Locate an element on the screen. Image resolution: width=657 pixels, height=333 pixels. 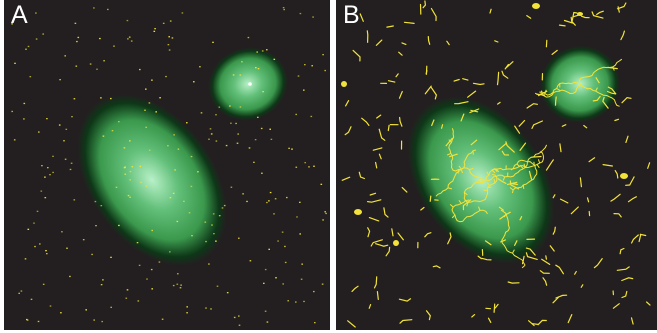
large-green-ellipse is located at coordinates (152, 180).